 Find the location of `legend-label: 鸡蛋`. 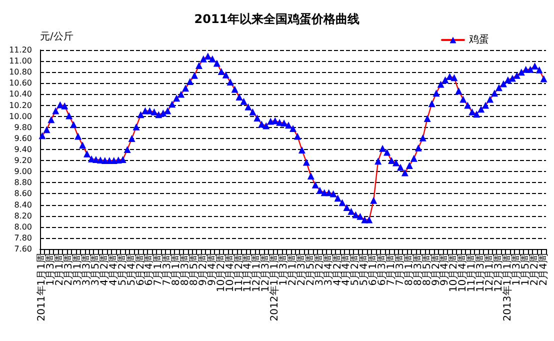

legend-label: 鸡蛋 is located at coordinates (478, 40).